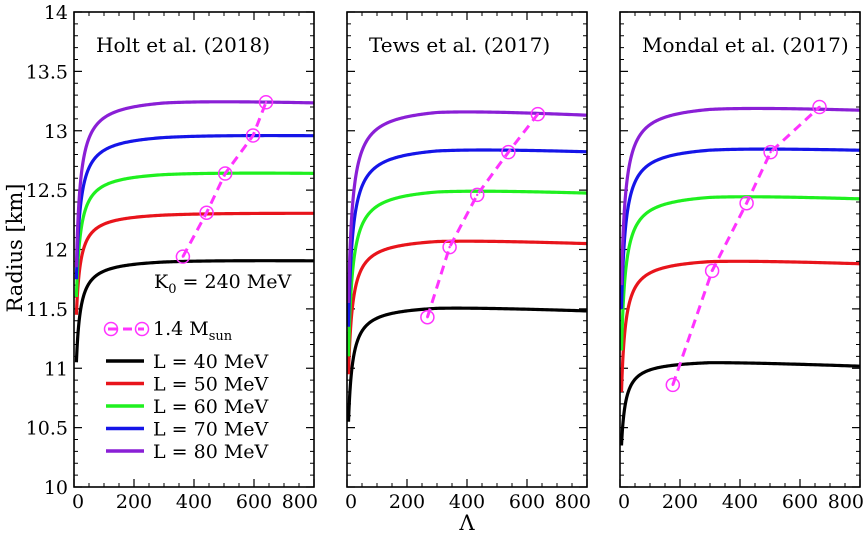 This screenshot has height=535, width=864. I want to click on y-tick-label: 13, so click(56, 132).